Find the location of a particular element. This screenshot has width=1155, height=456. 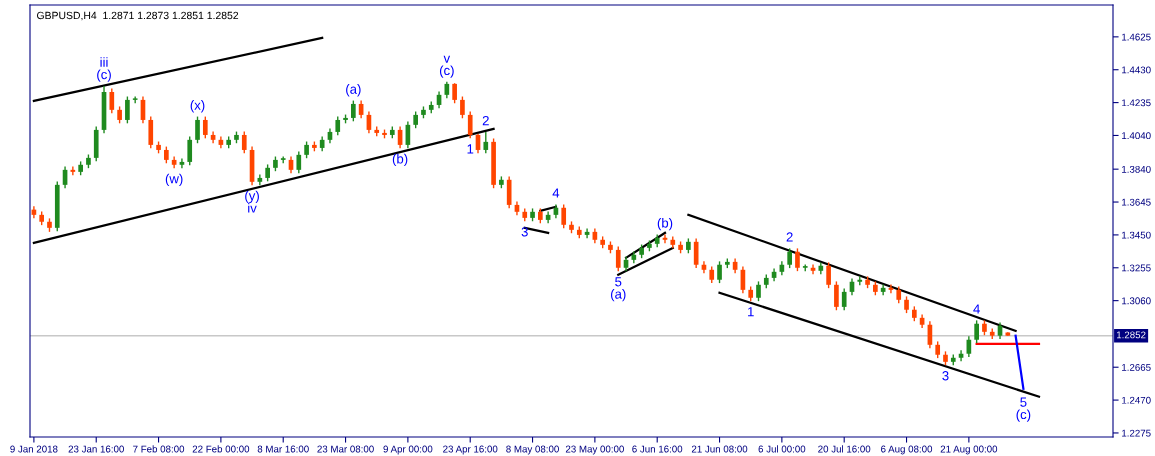

x-tick-label: 6 Jul 00:00 is located at coordinates (782, 449).